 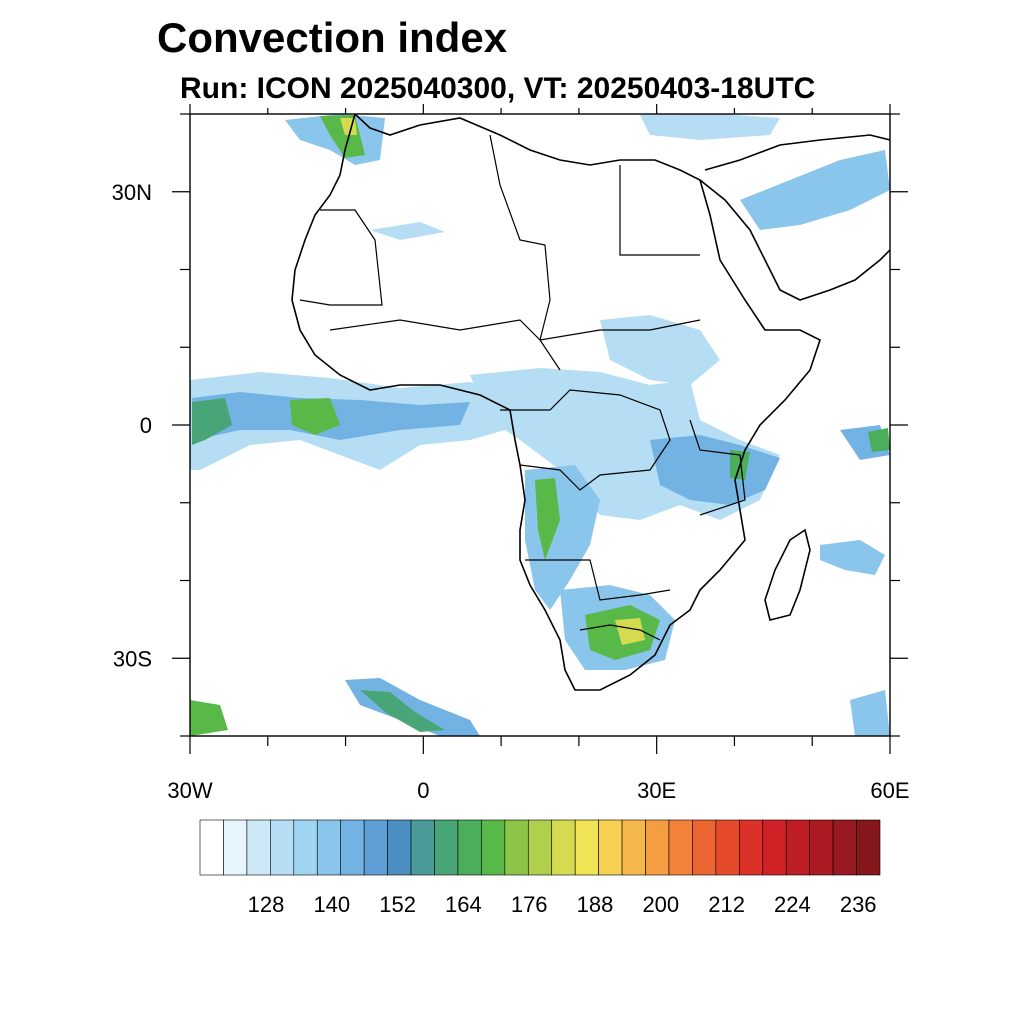 What do you see at coordinates (595, 904) in the screenshot?
I see `colorbar-label: 188` at bounding box center [595, 904].